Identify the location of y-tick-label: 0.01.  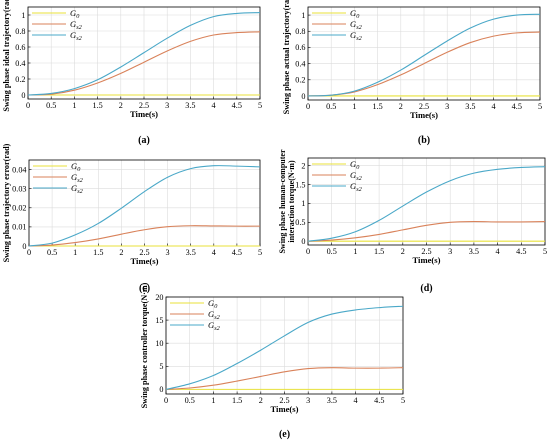
(19, 227).